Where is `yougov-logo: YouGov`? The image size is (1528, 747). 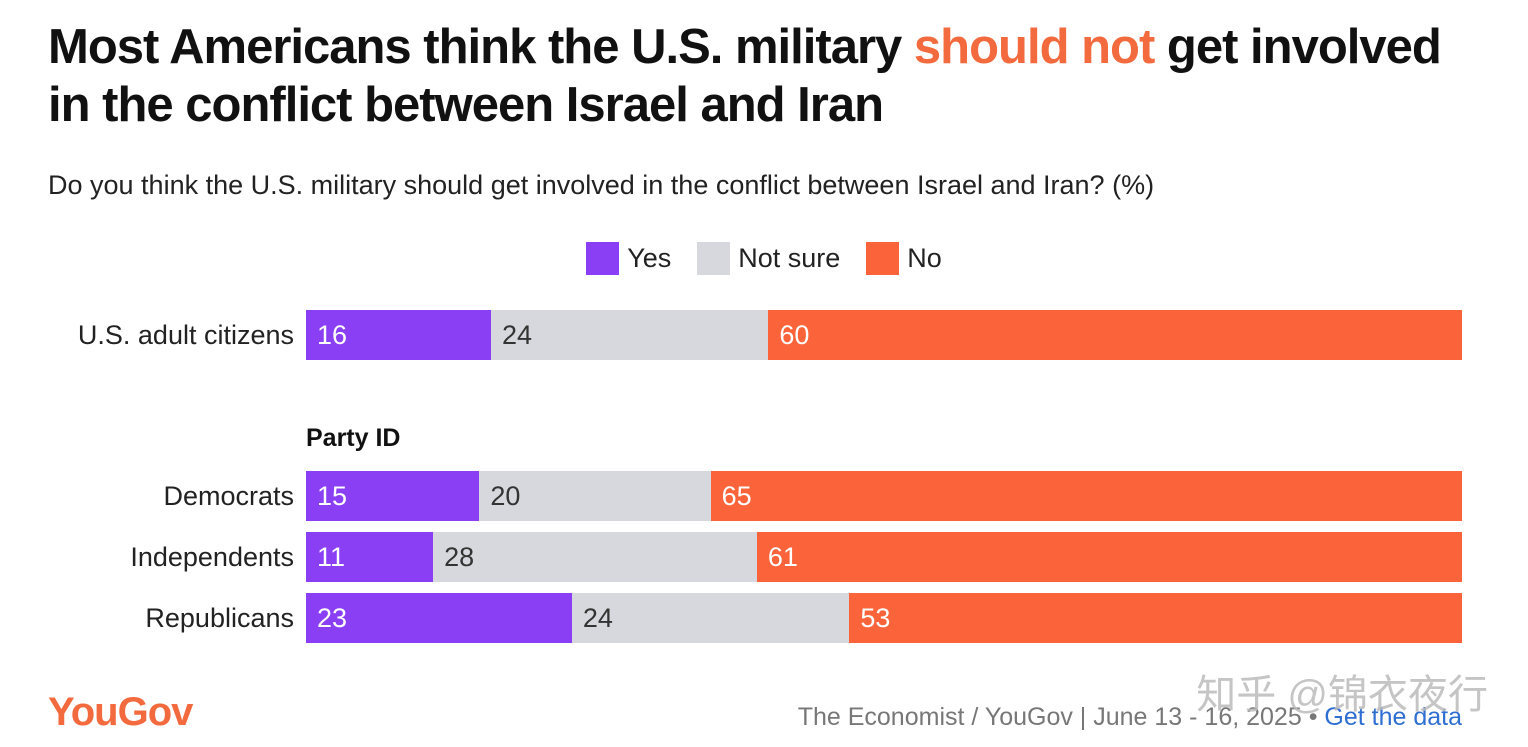
yougov-logo: YouGov is located at coordinates (120, 712).